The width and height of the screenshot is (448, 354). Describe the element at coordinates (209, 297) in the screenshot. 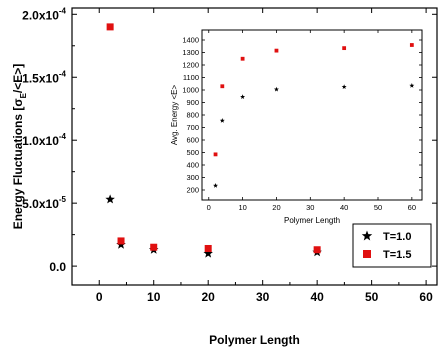

I see `main-x-tick-label: 20` at that location.